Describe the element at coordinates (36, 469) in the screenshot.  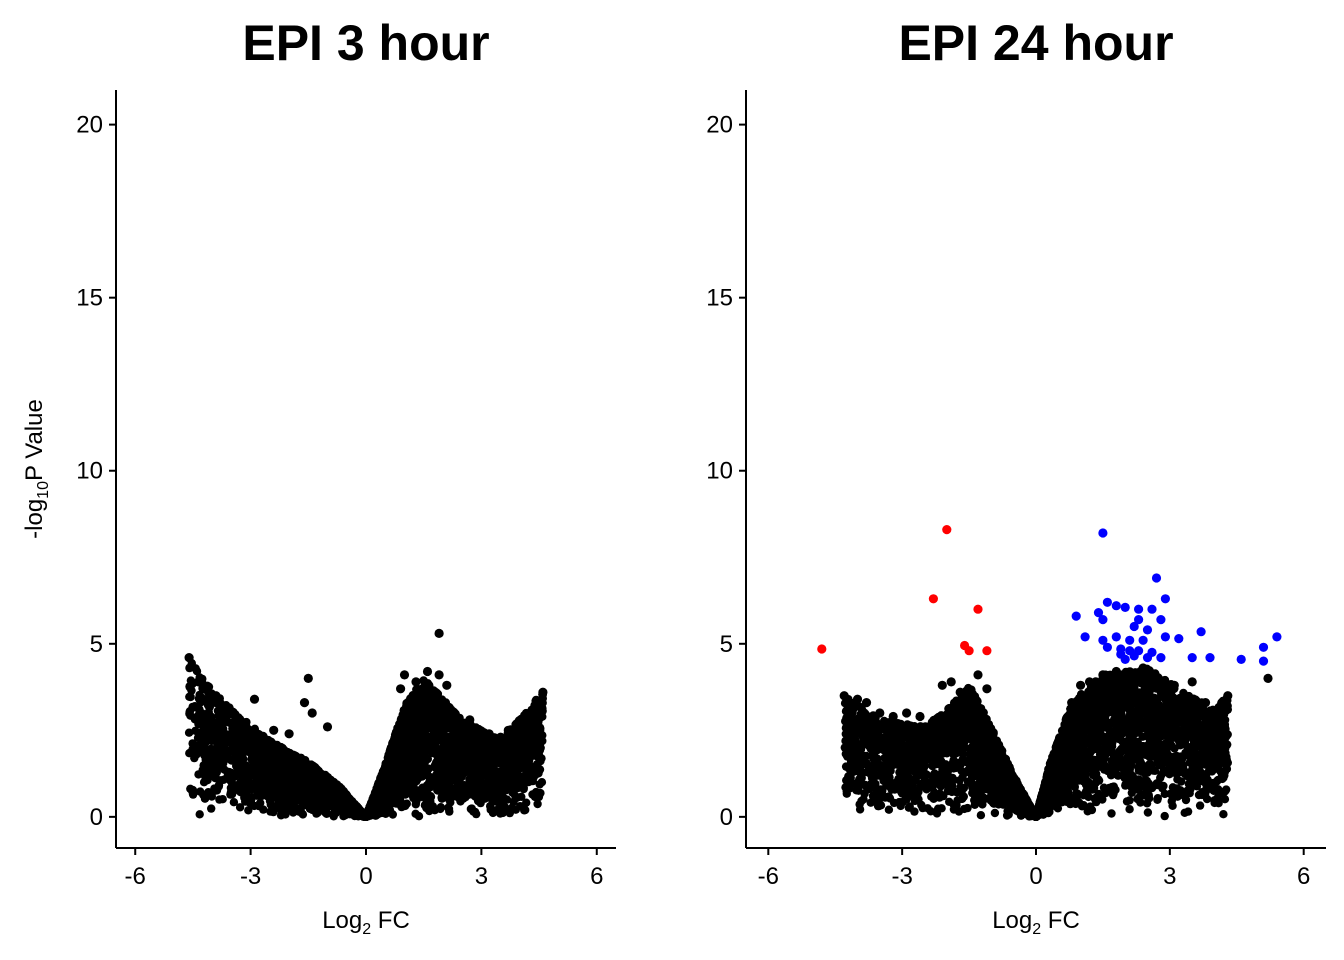
I see `y-axis-title: -log10P Value` at that location.